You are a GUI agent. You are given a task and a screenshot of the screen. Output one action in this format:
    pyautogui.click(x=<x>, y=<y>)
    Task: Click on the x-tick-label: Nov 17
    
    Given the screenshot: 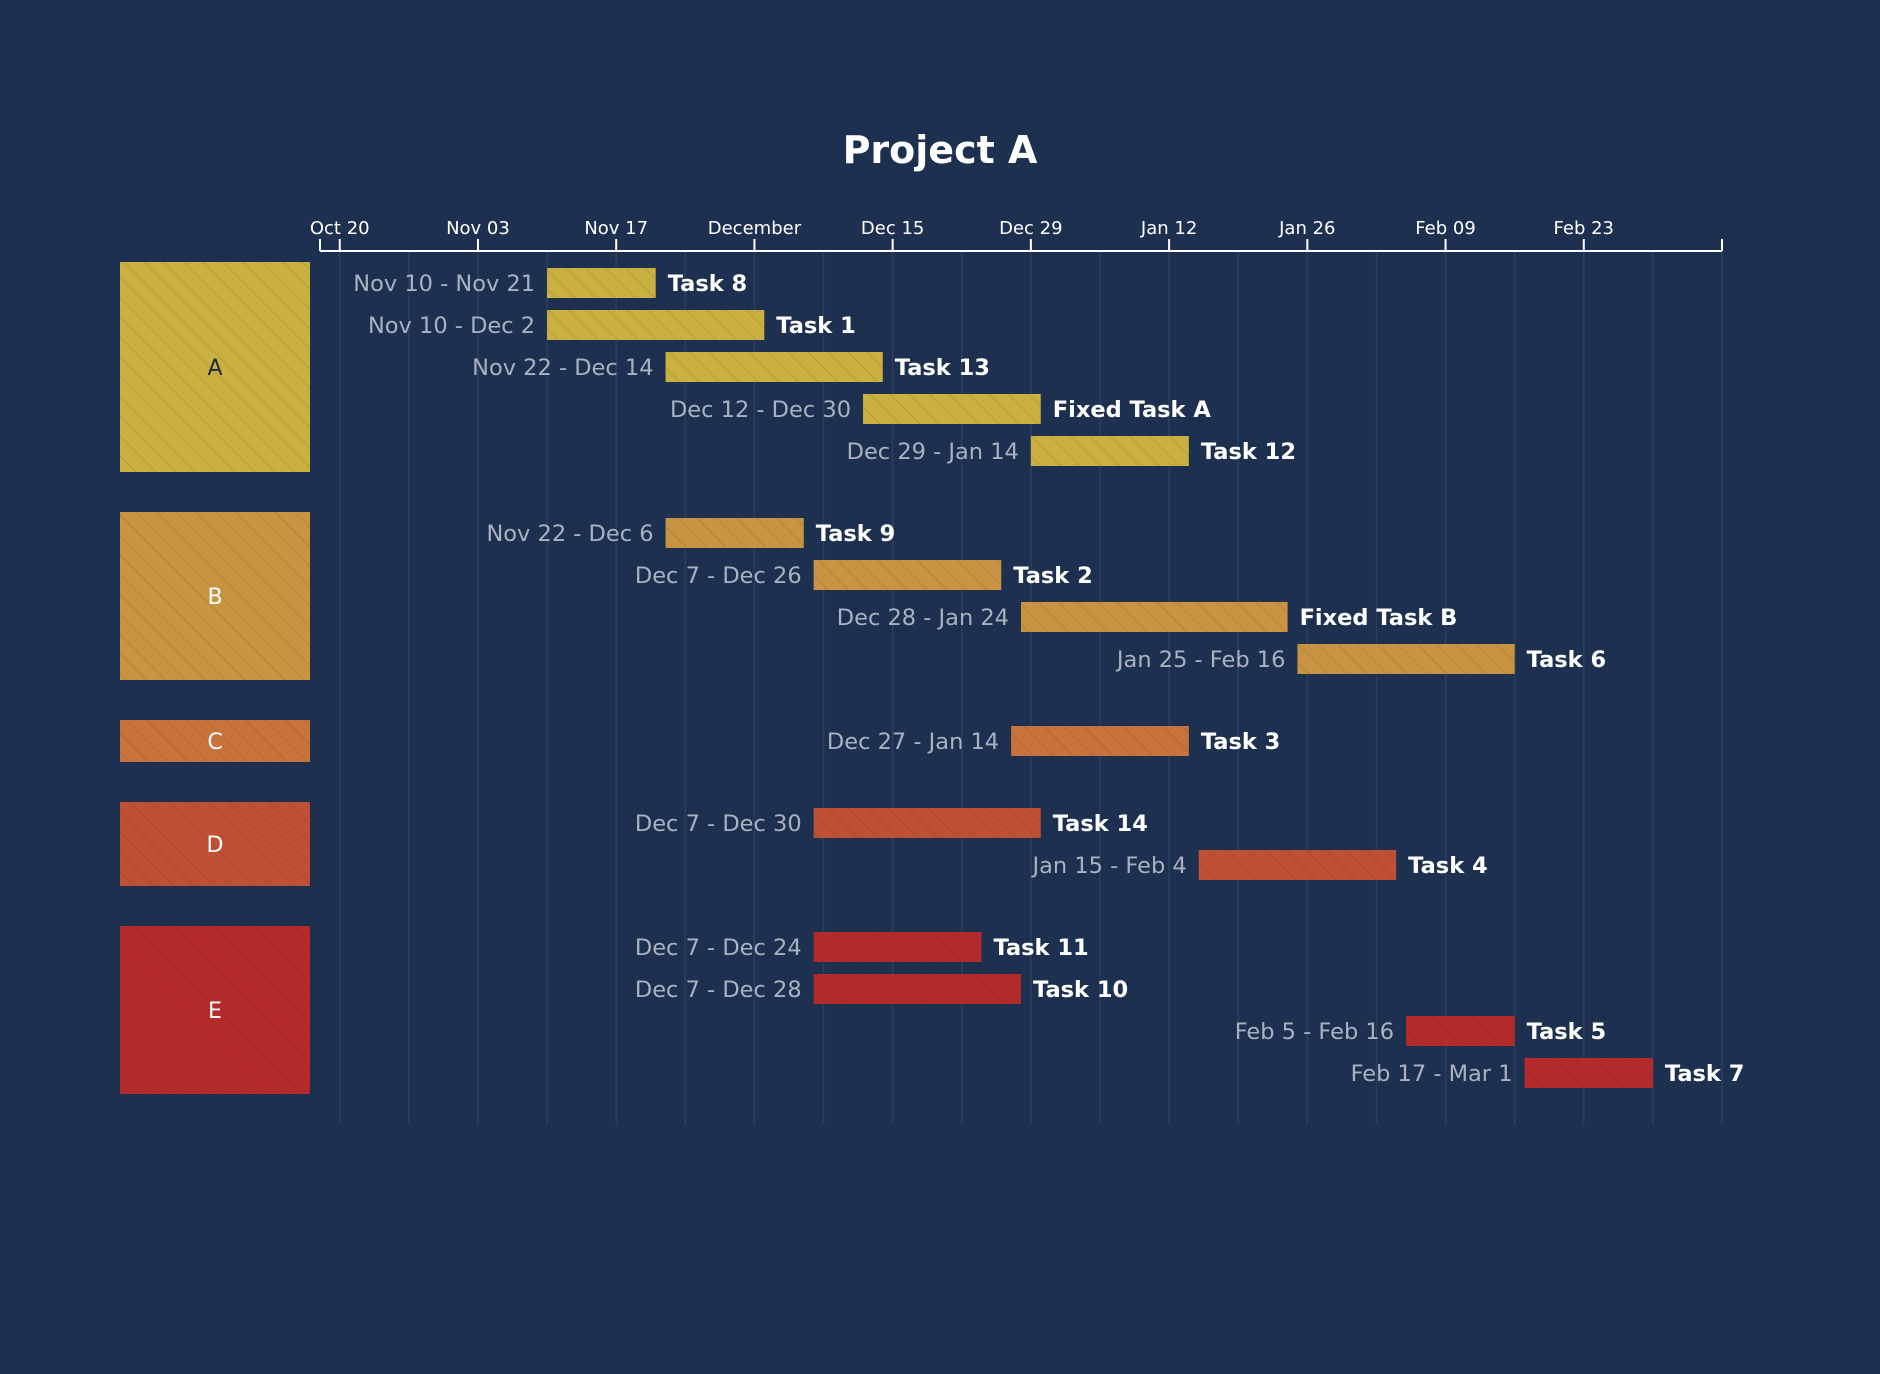 What is the action you would take?
    pyautogui.click(x=616, y=228)
    